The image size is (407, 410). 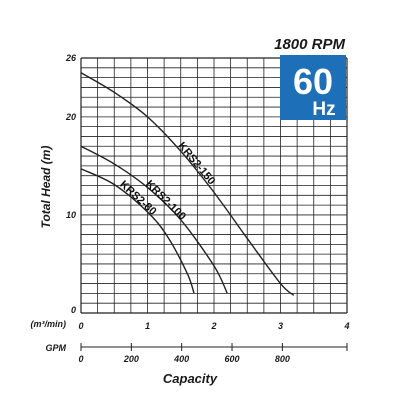 I want to click on y-tick-label: 26, so click(x=71, y=58).